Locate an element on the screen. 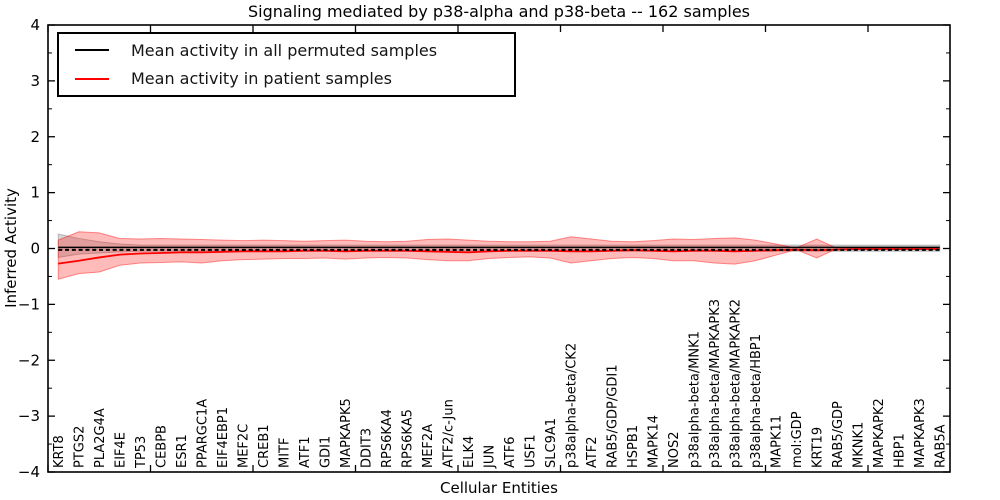 The height and width of the screenshot is (500, 1000). x-category-label: MAPK14 is located at coordinates (653, 441).